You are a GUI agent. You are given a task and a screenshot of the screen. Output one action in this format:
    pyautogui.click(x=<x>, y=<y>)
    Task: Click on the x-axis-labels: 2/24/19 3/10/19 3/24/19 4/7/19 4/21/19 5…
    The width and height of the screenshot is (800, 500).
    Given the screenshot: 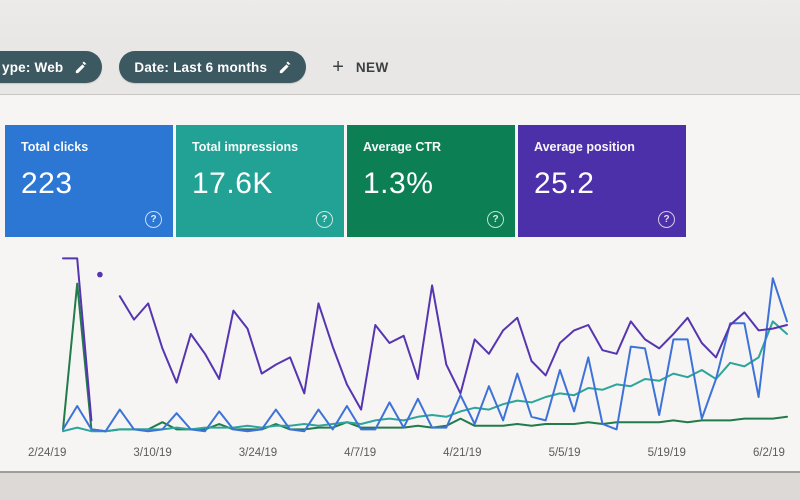 What is the action you would take?
    pyautogui.click(x=406, y=453)
    